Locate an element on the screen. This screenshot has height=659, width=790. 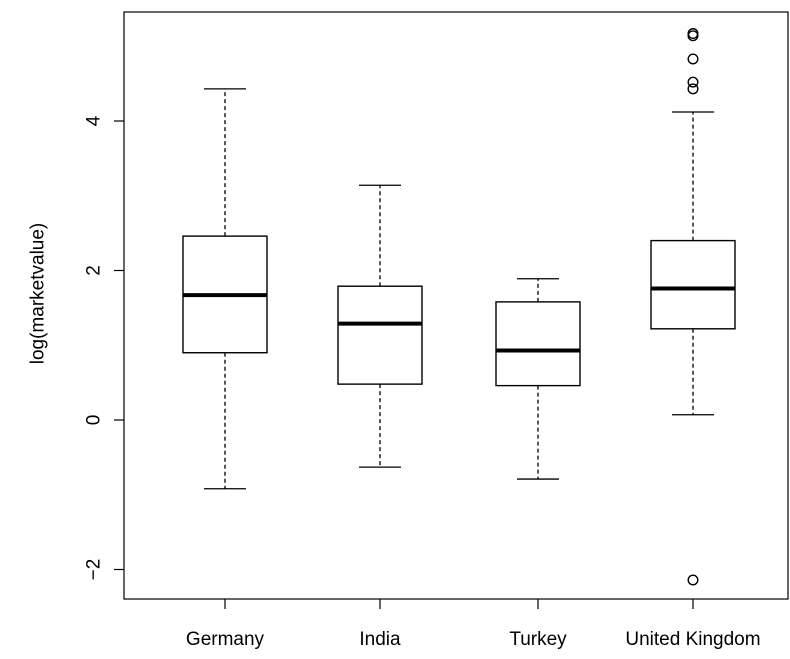
y-tick-label: −2 is located at coordinates (94, 570).